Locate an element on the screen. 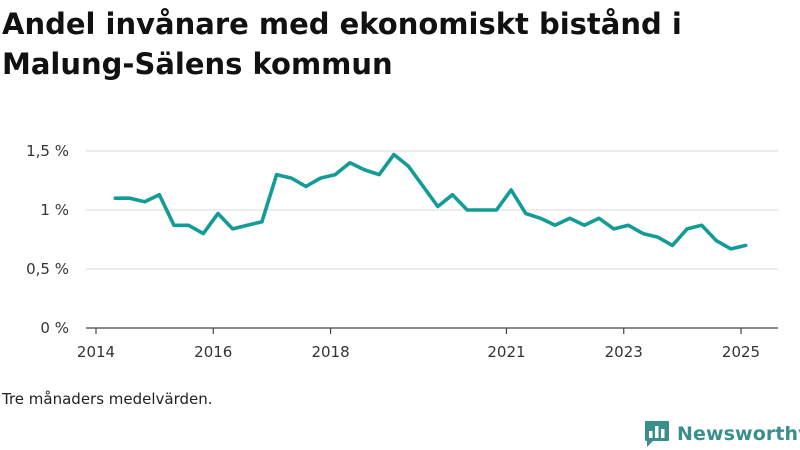 The width and height of the screenshot is (800, 450). x-axis-ticks: 2014 2016 2018 2021 2023 2025 is located at coordinates (418, 344).